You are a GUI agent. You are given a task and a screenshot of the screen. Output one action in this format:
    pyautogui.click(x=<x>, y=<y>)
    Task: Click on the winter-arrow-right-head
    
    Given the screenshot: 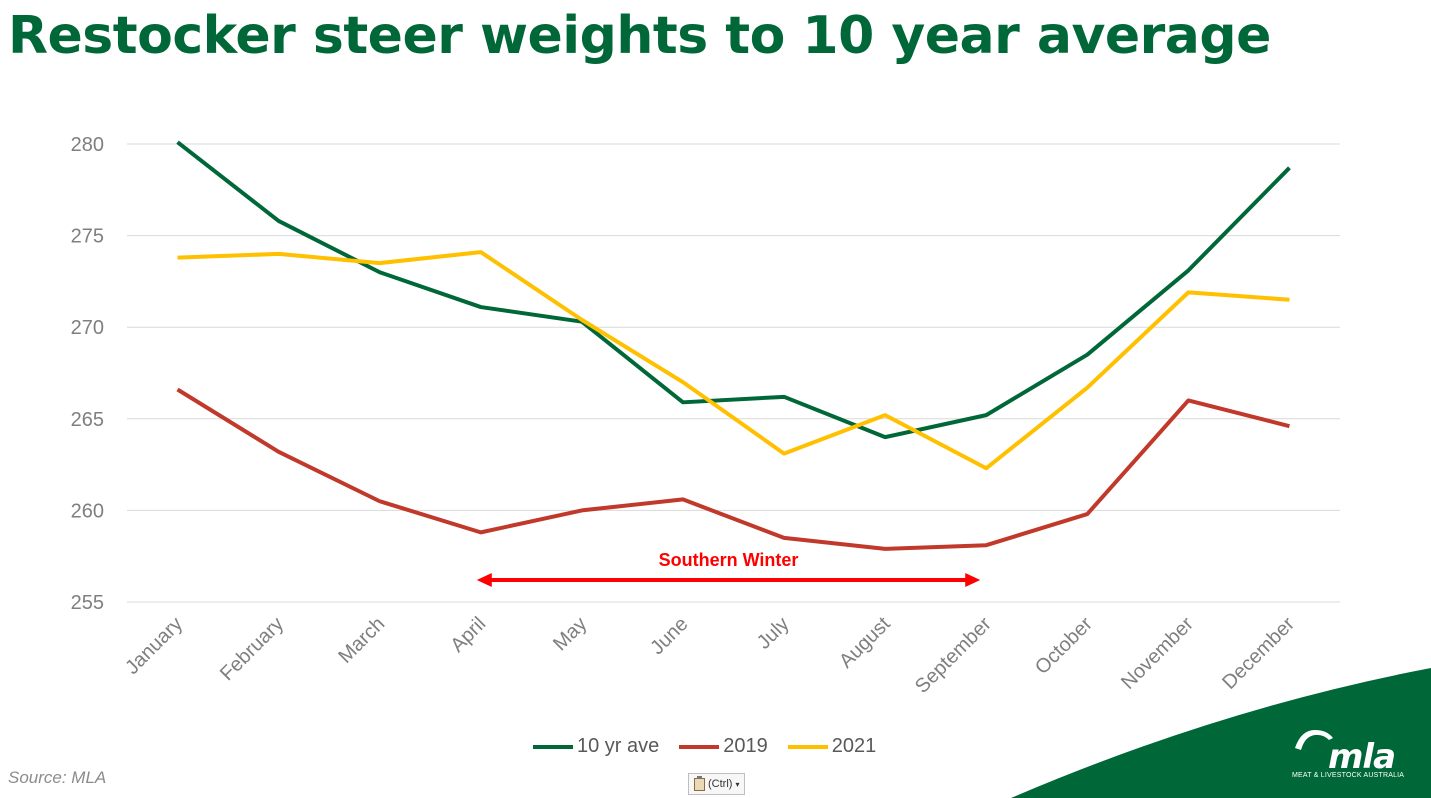 What is the action you would take?
    pyautogui.click(x=973, y=580)
    